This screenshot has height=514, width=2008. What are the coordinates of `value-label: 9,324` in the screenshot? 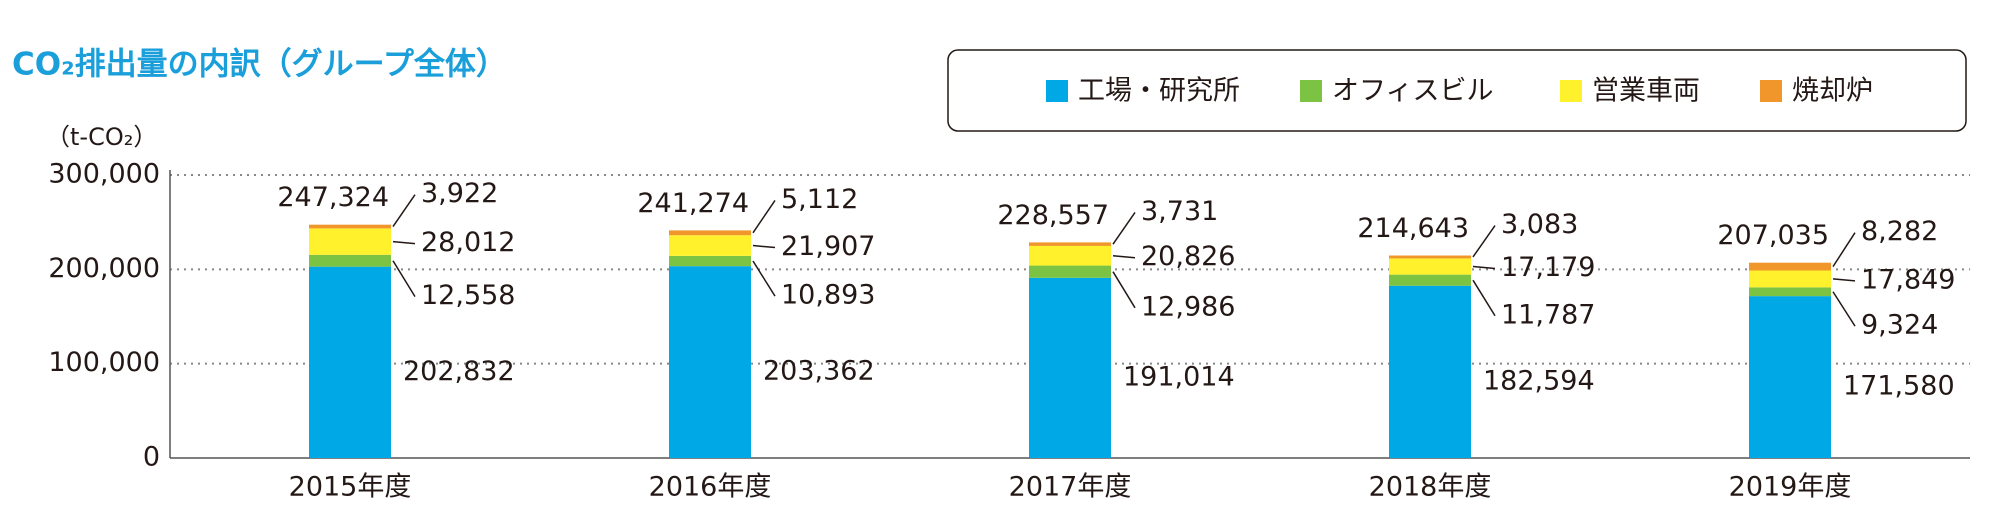 It's located at (1899, 325).